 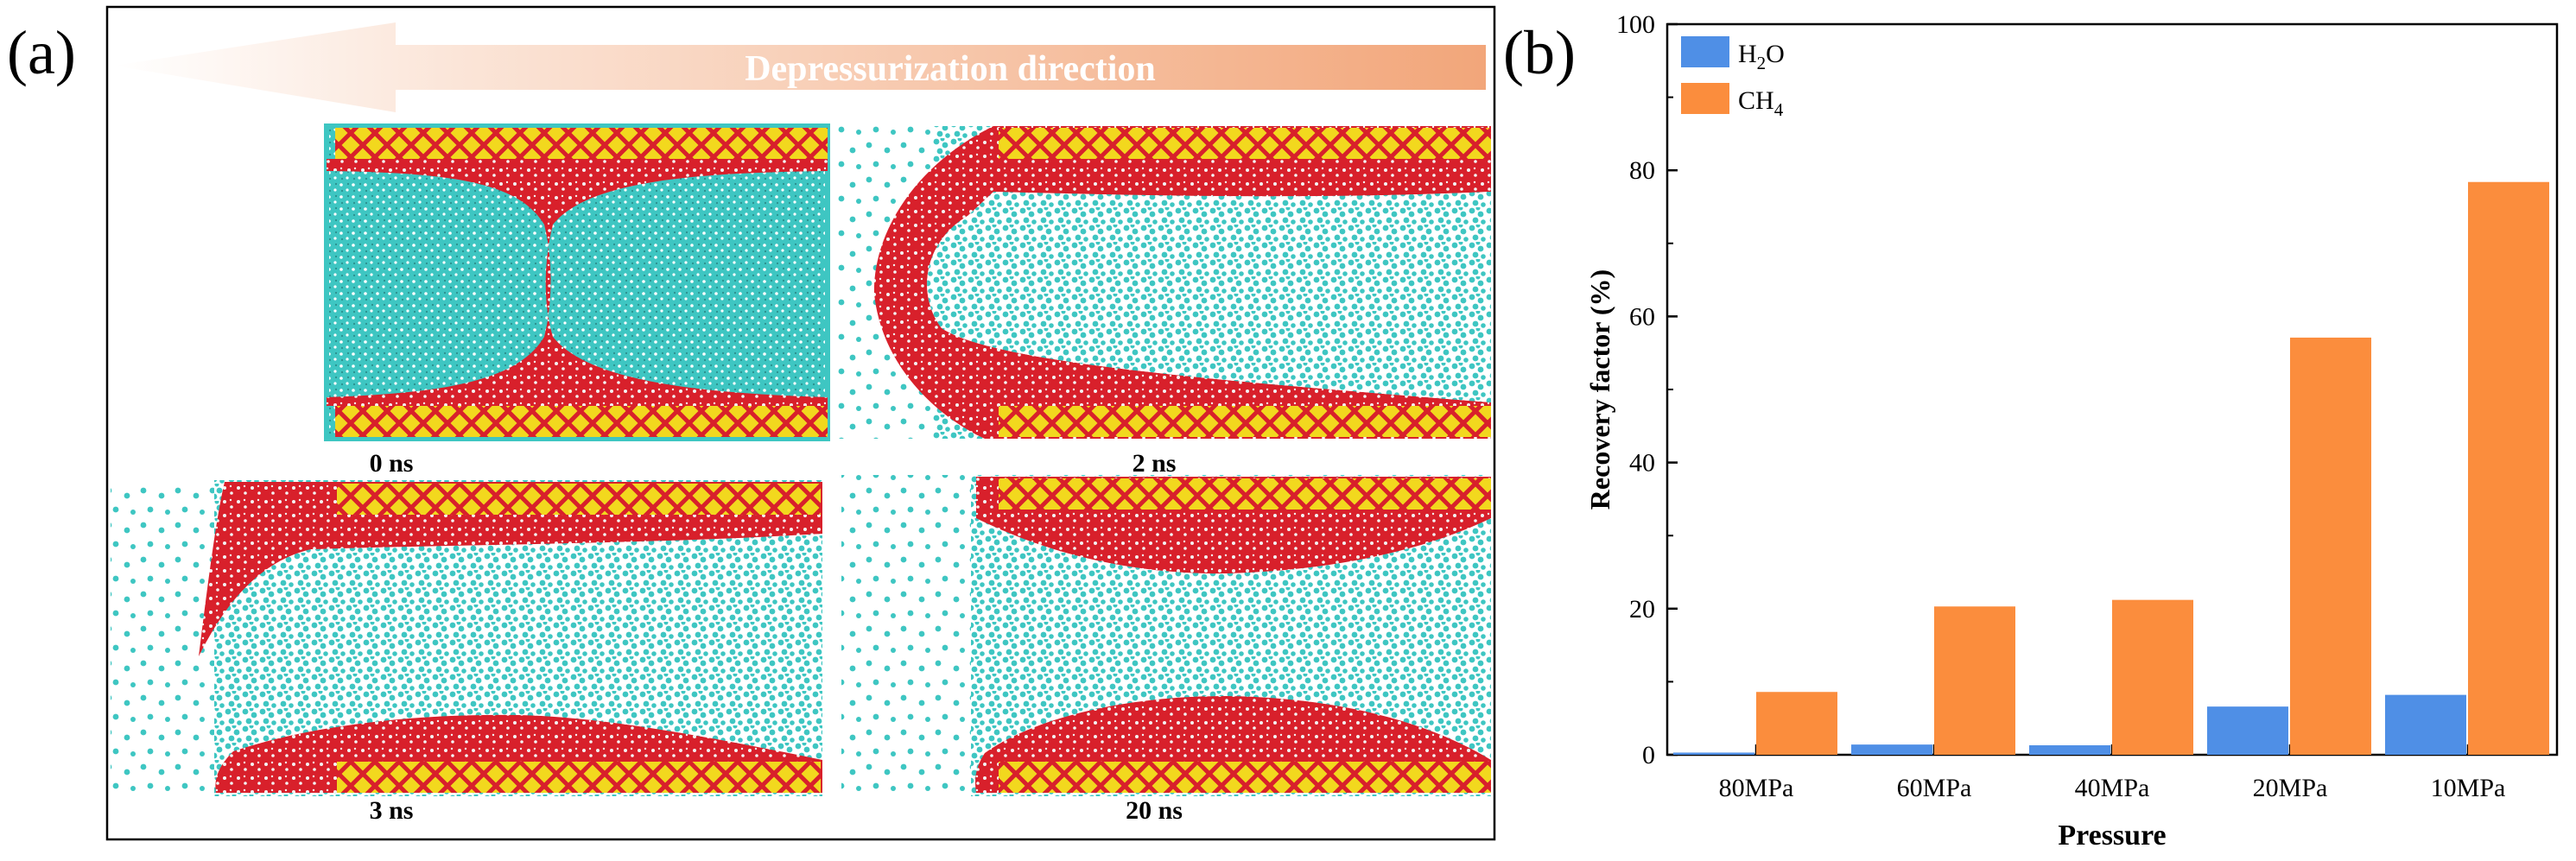 I want to click on bar-ch4-60mpa, so click(x=1974, y=680).